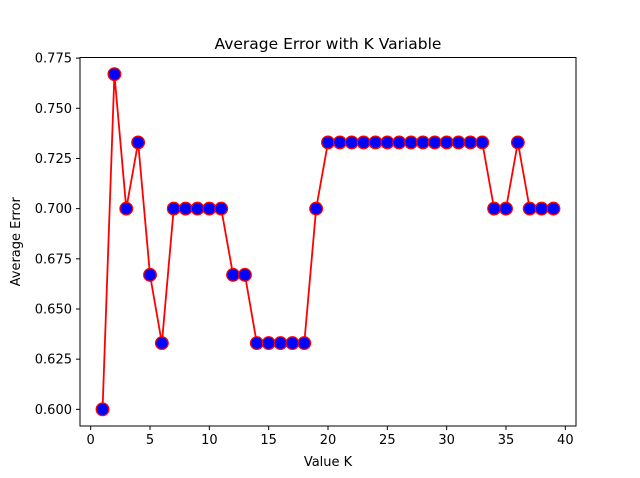 The height and width of the screenshot is (478, 640). Describe the element at coordinates (53, 410) in the screenshot. I see `y-tick-label: 0.600` at that location.